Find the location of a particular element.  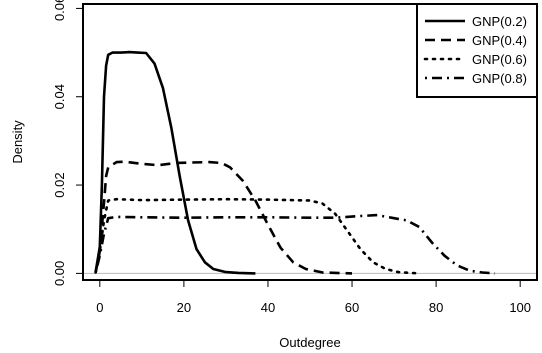

legend-box is located at coordinates (477, 50).